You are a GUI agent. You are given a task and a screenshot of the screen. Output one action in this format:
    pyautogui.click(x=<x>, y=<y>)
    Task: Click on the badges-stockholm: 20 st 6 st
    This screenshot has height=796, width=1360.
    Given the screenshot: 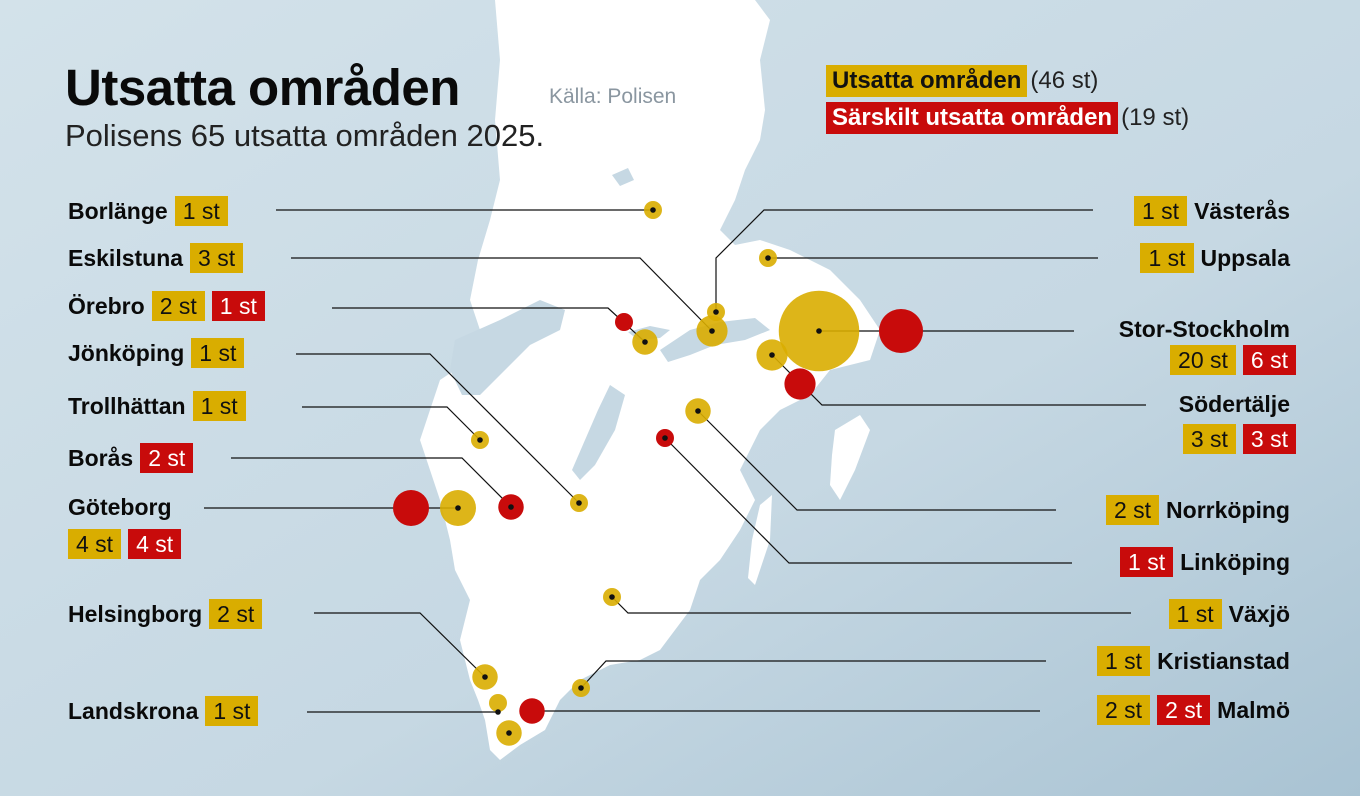 What is the action you would take?
    pyautogui.click(x=1233, y=360)
    